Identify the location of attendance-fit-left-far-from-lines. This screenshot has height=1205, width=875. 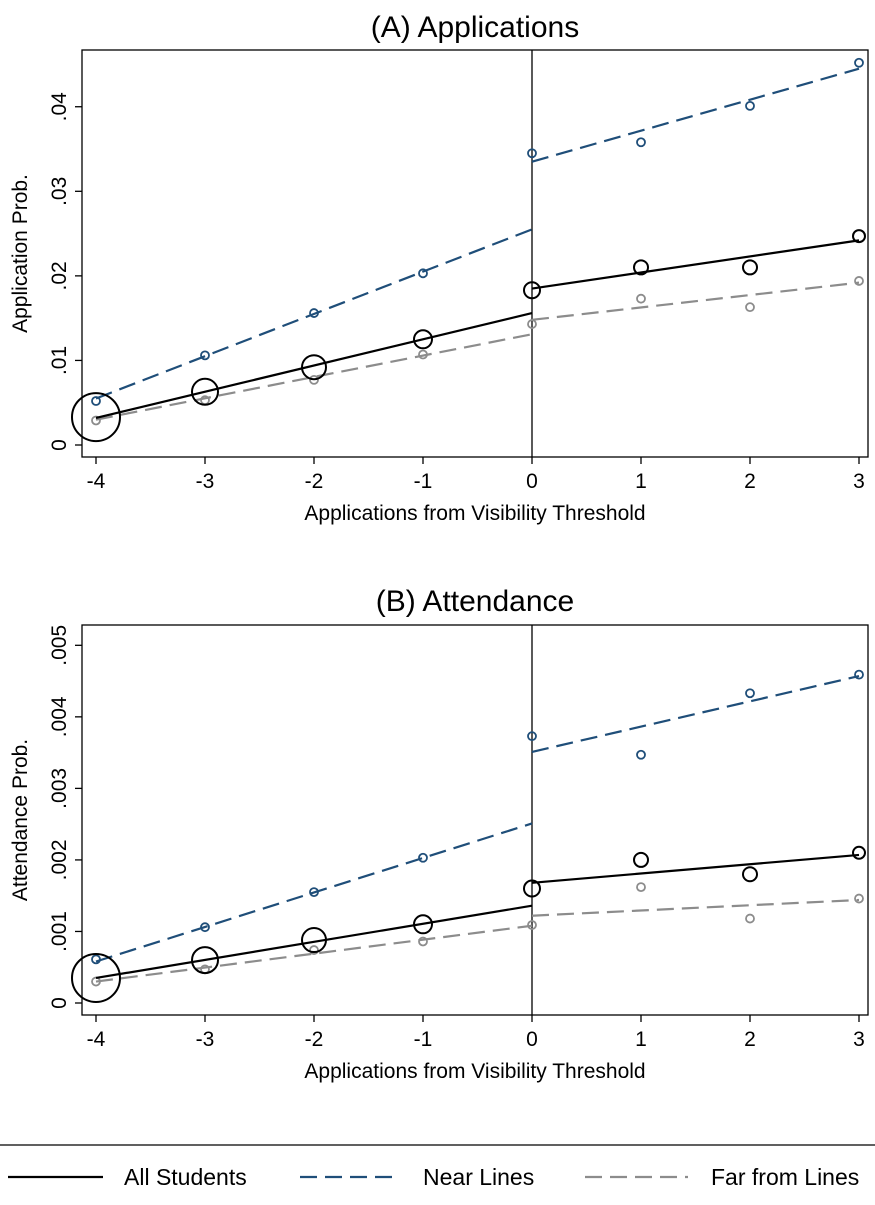
(314, 953).